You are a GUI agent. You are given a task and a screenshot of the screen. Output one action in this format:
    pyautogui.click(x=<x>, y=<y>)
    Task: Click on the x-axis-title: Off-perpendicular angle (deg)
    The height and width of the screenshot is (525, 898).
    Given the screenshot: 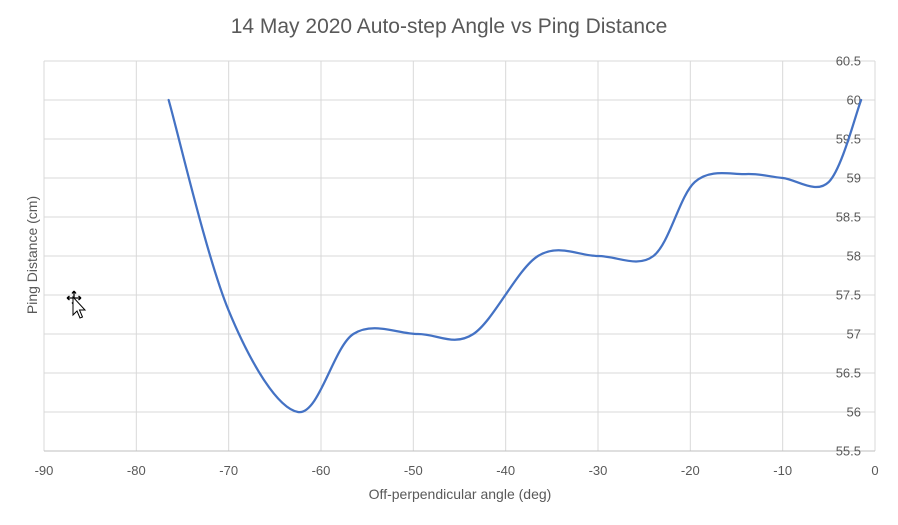 What is the action you would take?
    pyautogui.click(x=460, y=494)
    